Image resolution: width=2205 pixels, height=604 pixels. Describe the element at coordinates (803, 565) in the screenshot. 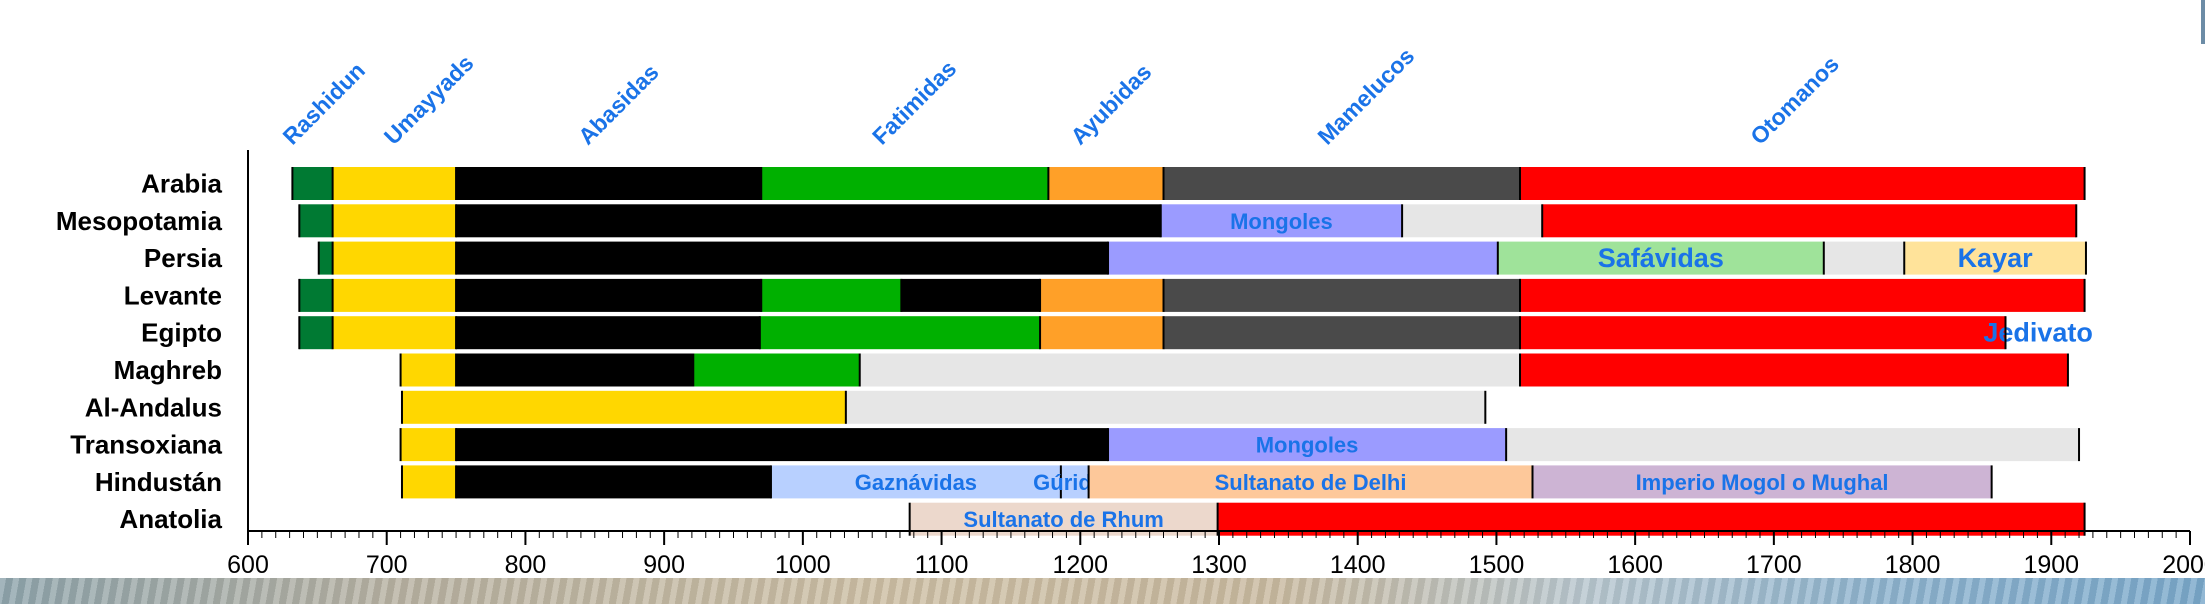

I see `x-tick-label: 1000` at that location.